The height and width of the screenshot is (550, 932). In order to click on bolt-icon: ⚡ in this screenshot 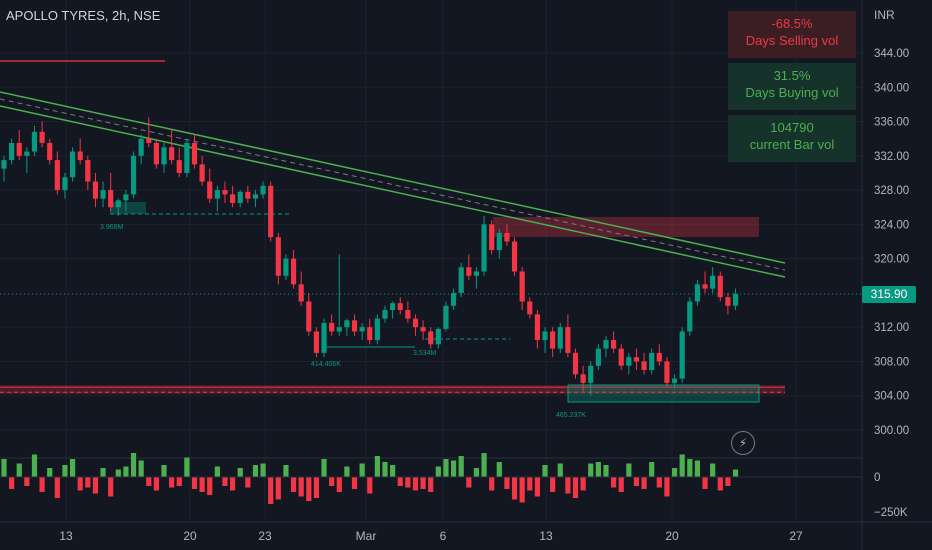, I will do `click(743, 443)`.